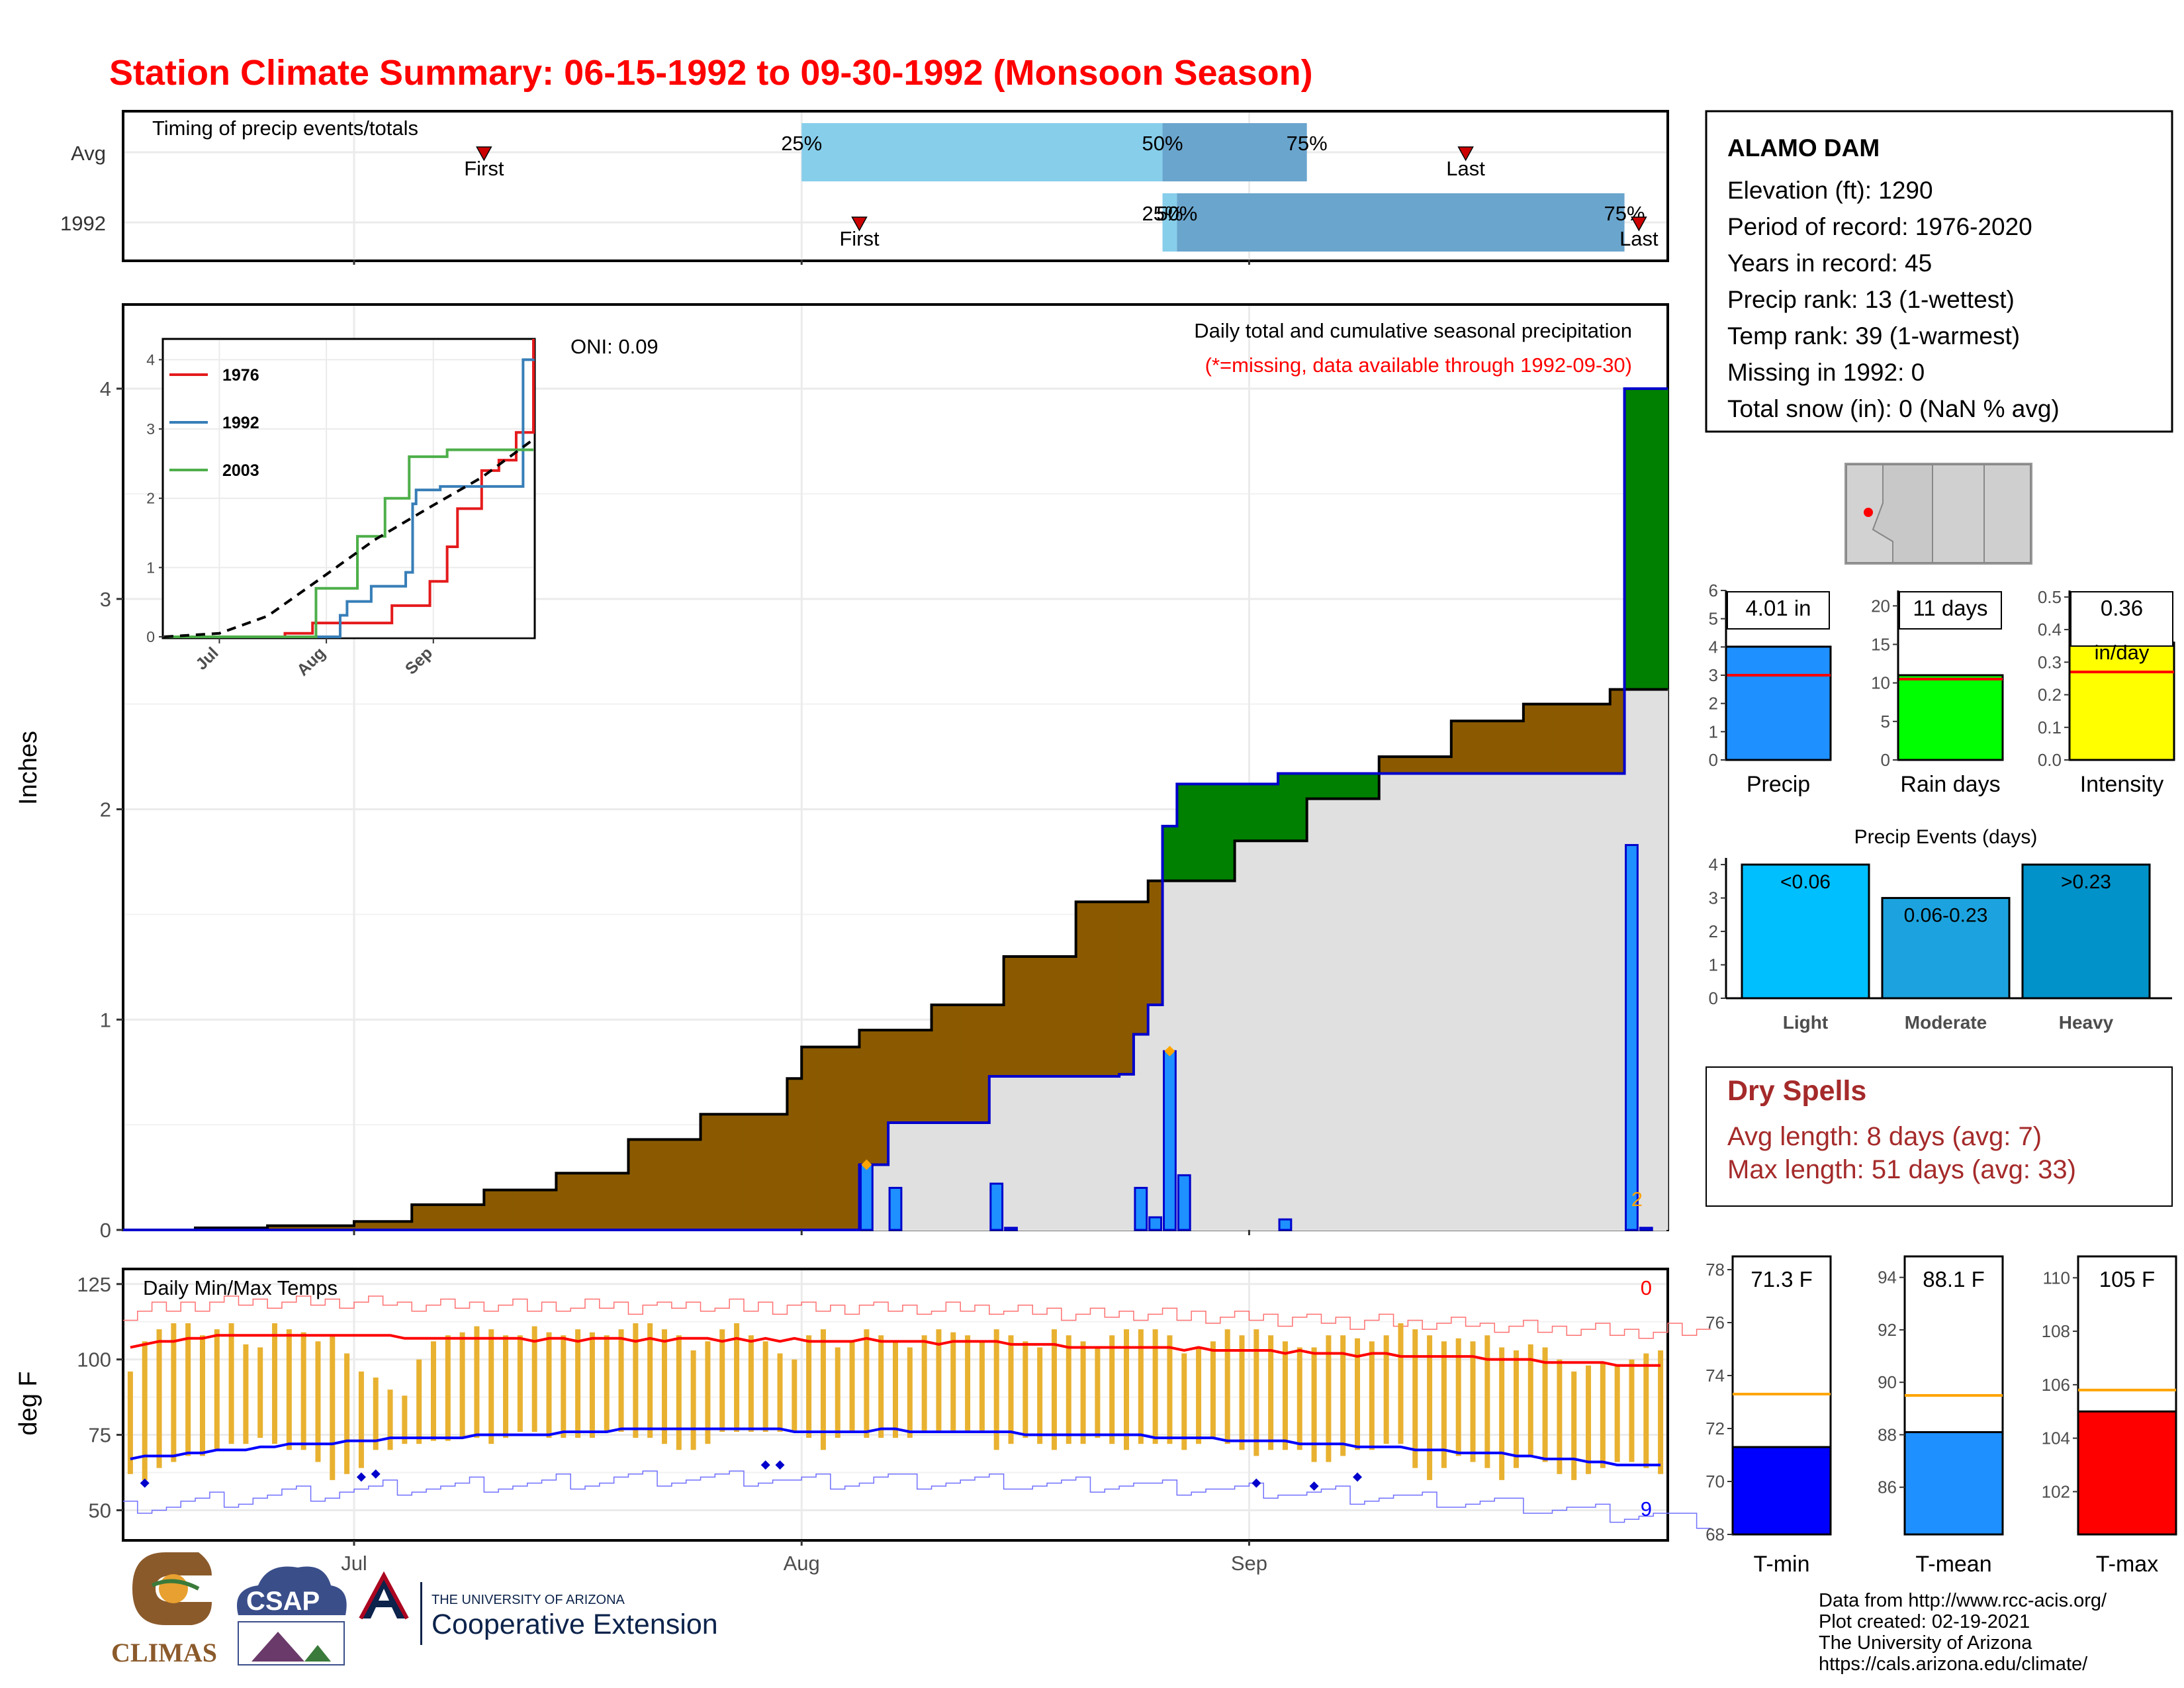 Image resolution: width=2184 pixels, height=1688 pixels. What do you see at coordinates (240, 1287) in the screenshot?
I see `temp-title: Daily Min/Max Temps` at bounding box center [240, 1287].